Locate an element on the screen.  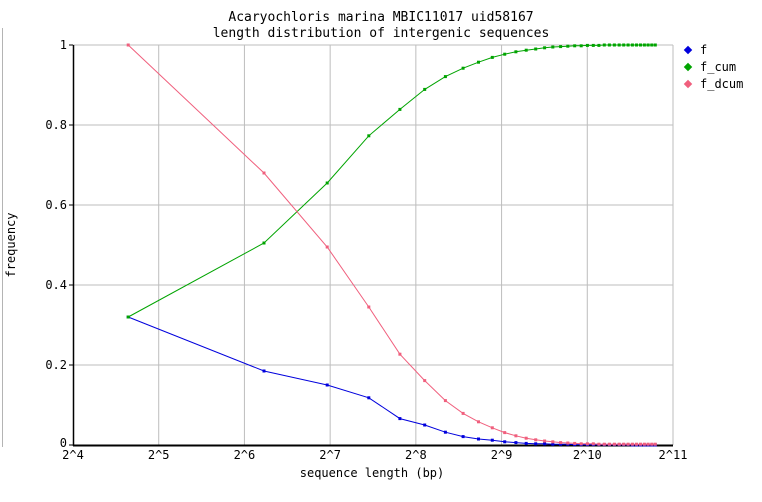
y-axis-label: frequency is located at coordinates (11, 244).